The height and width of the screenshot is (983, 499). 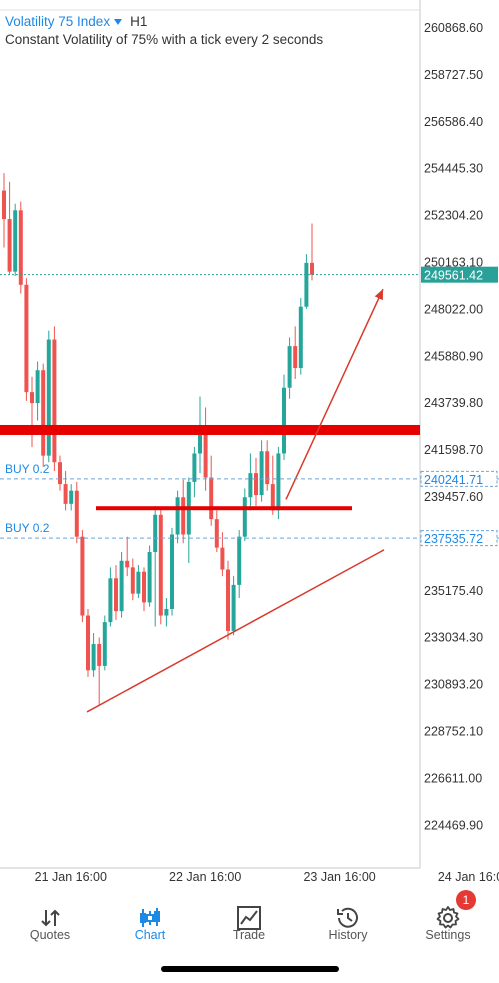 What do you see at coordinates (453, 169) in the screenshot?
I see `price-tick-label: 254445.30` at bounding box center [453, 169].